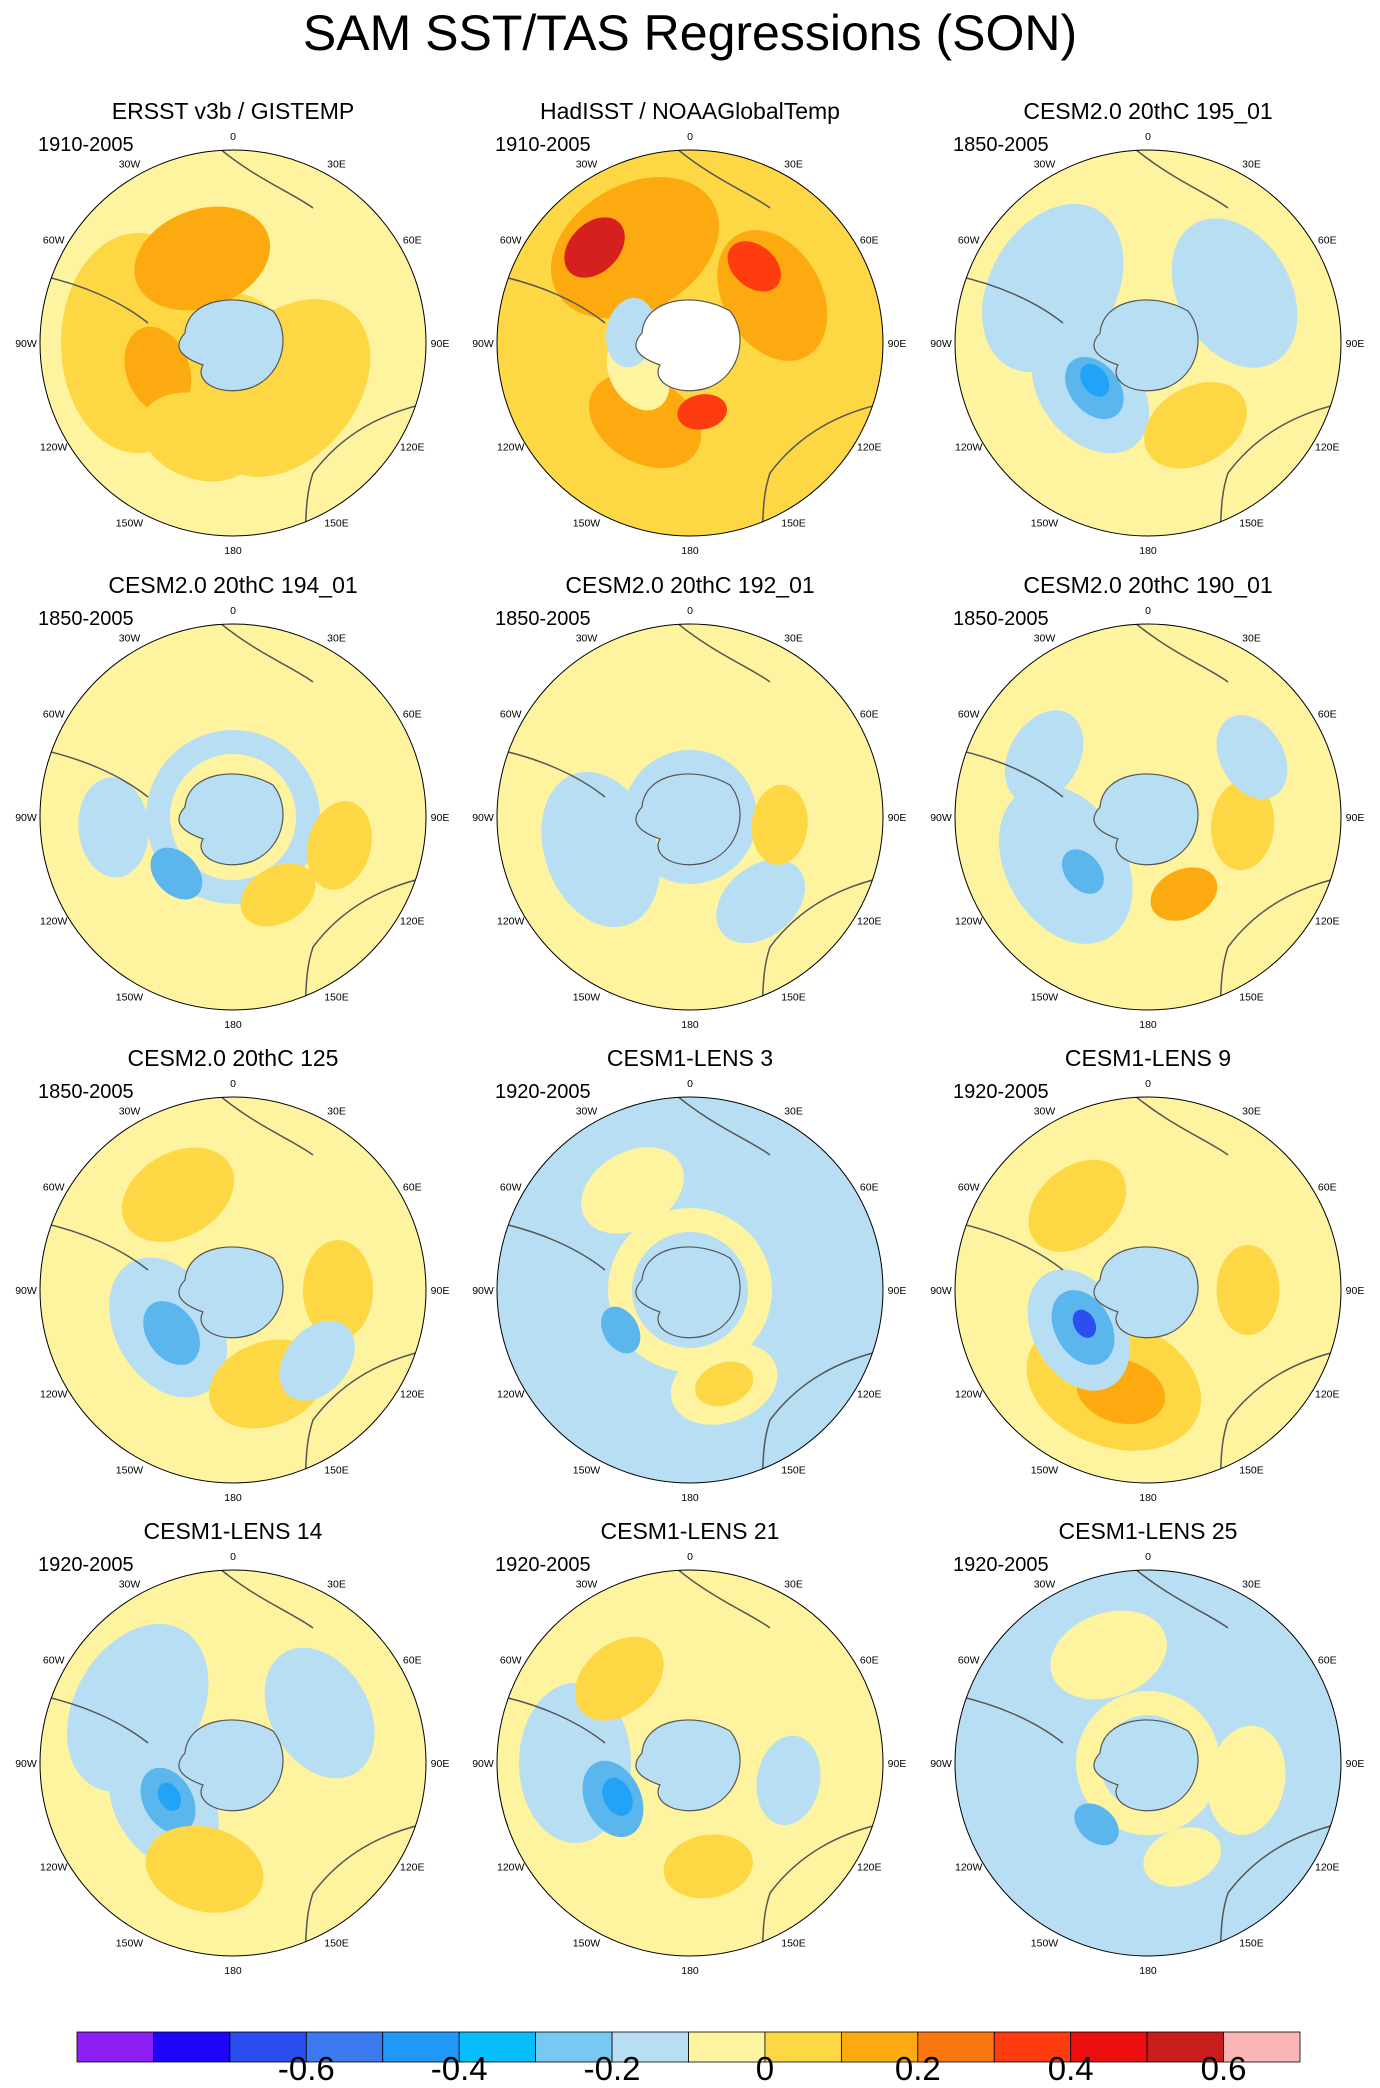  Describe the element at coordinates (917, 2068) in the screenshot. I see `colorbar-tick-label: 0.2` at that location.